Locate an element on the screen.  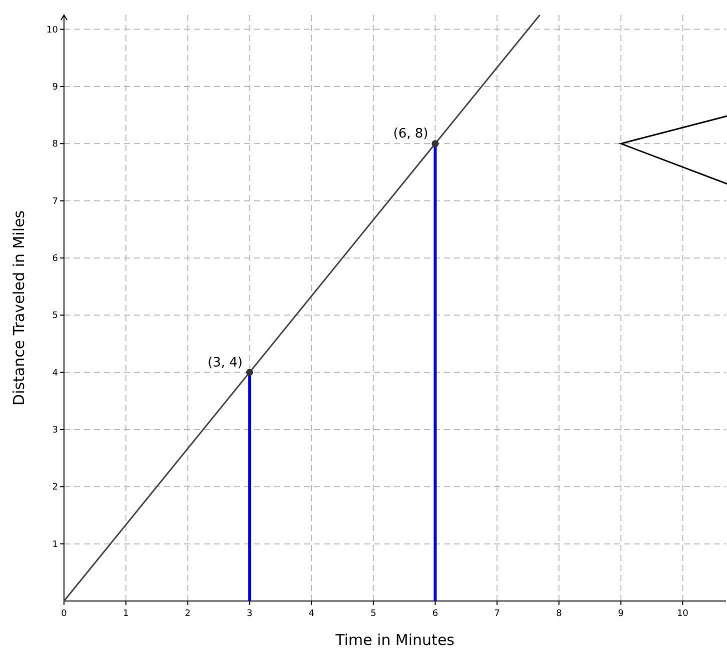
x-tick-label: 0 is located at coordinates (64, 614).